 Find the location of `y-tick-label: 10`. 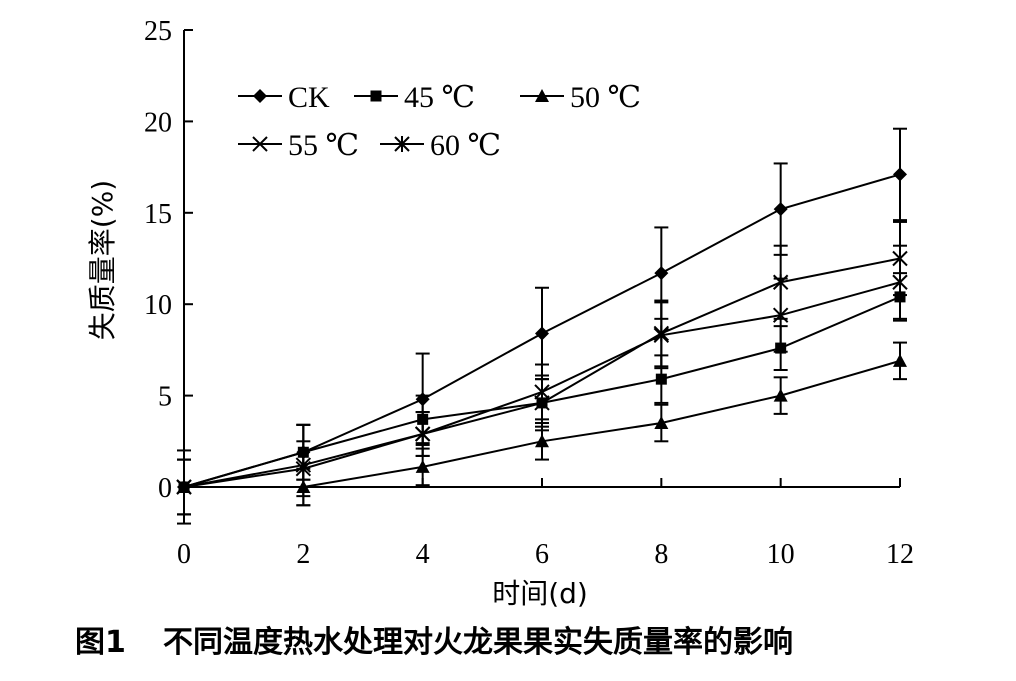

y-tick-label: 10 is located at coordinates (158, 305).